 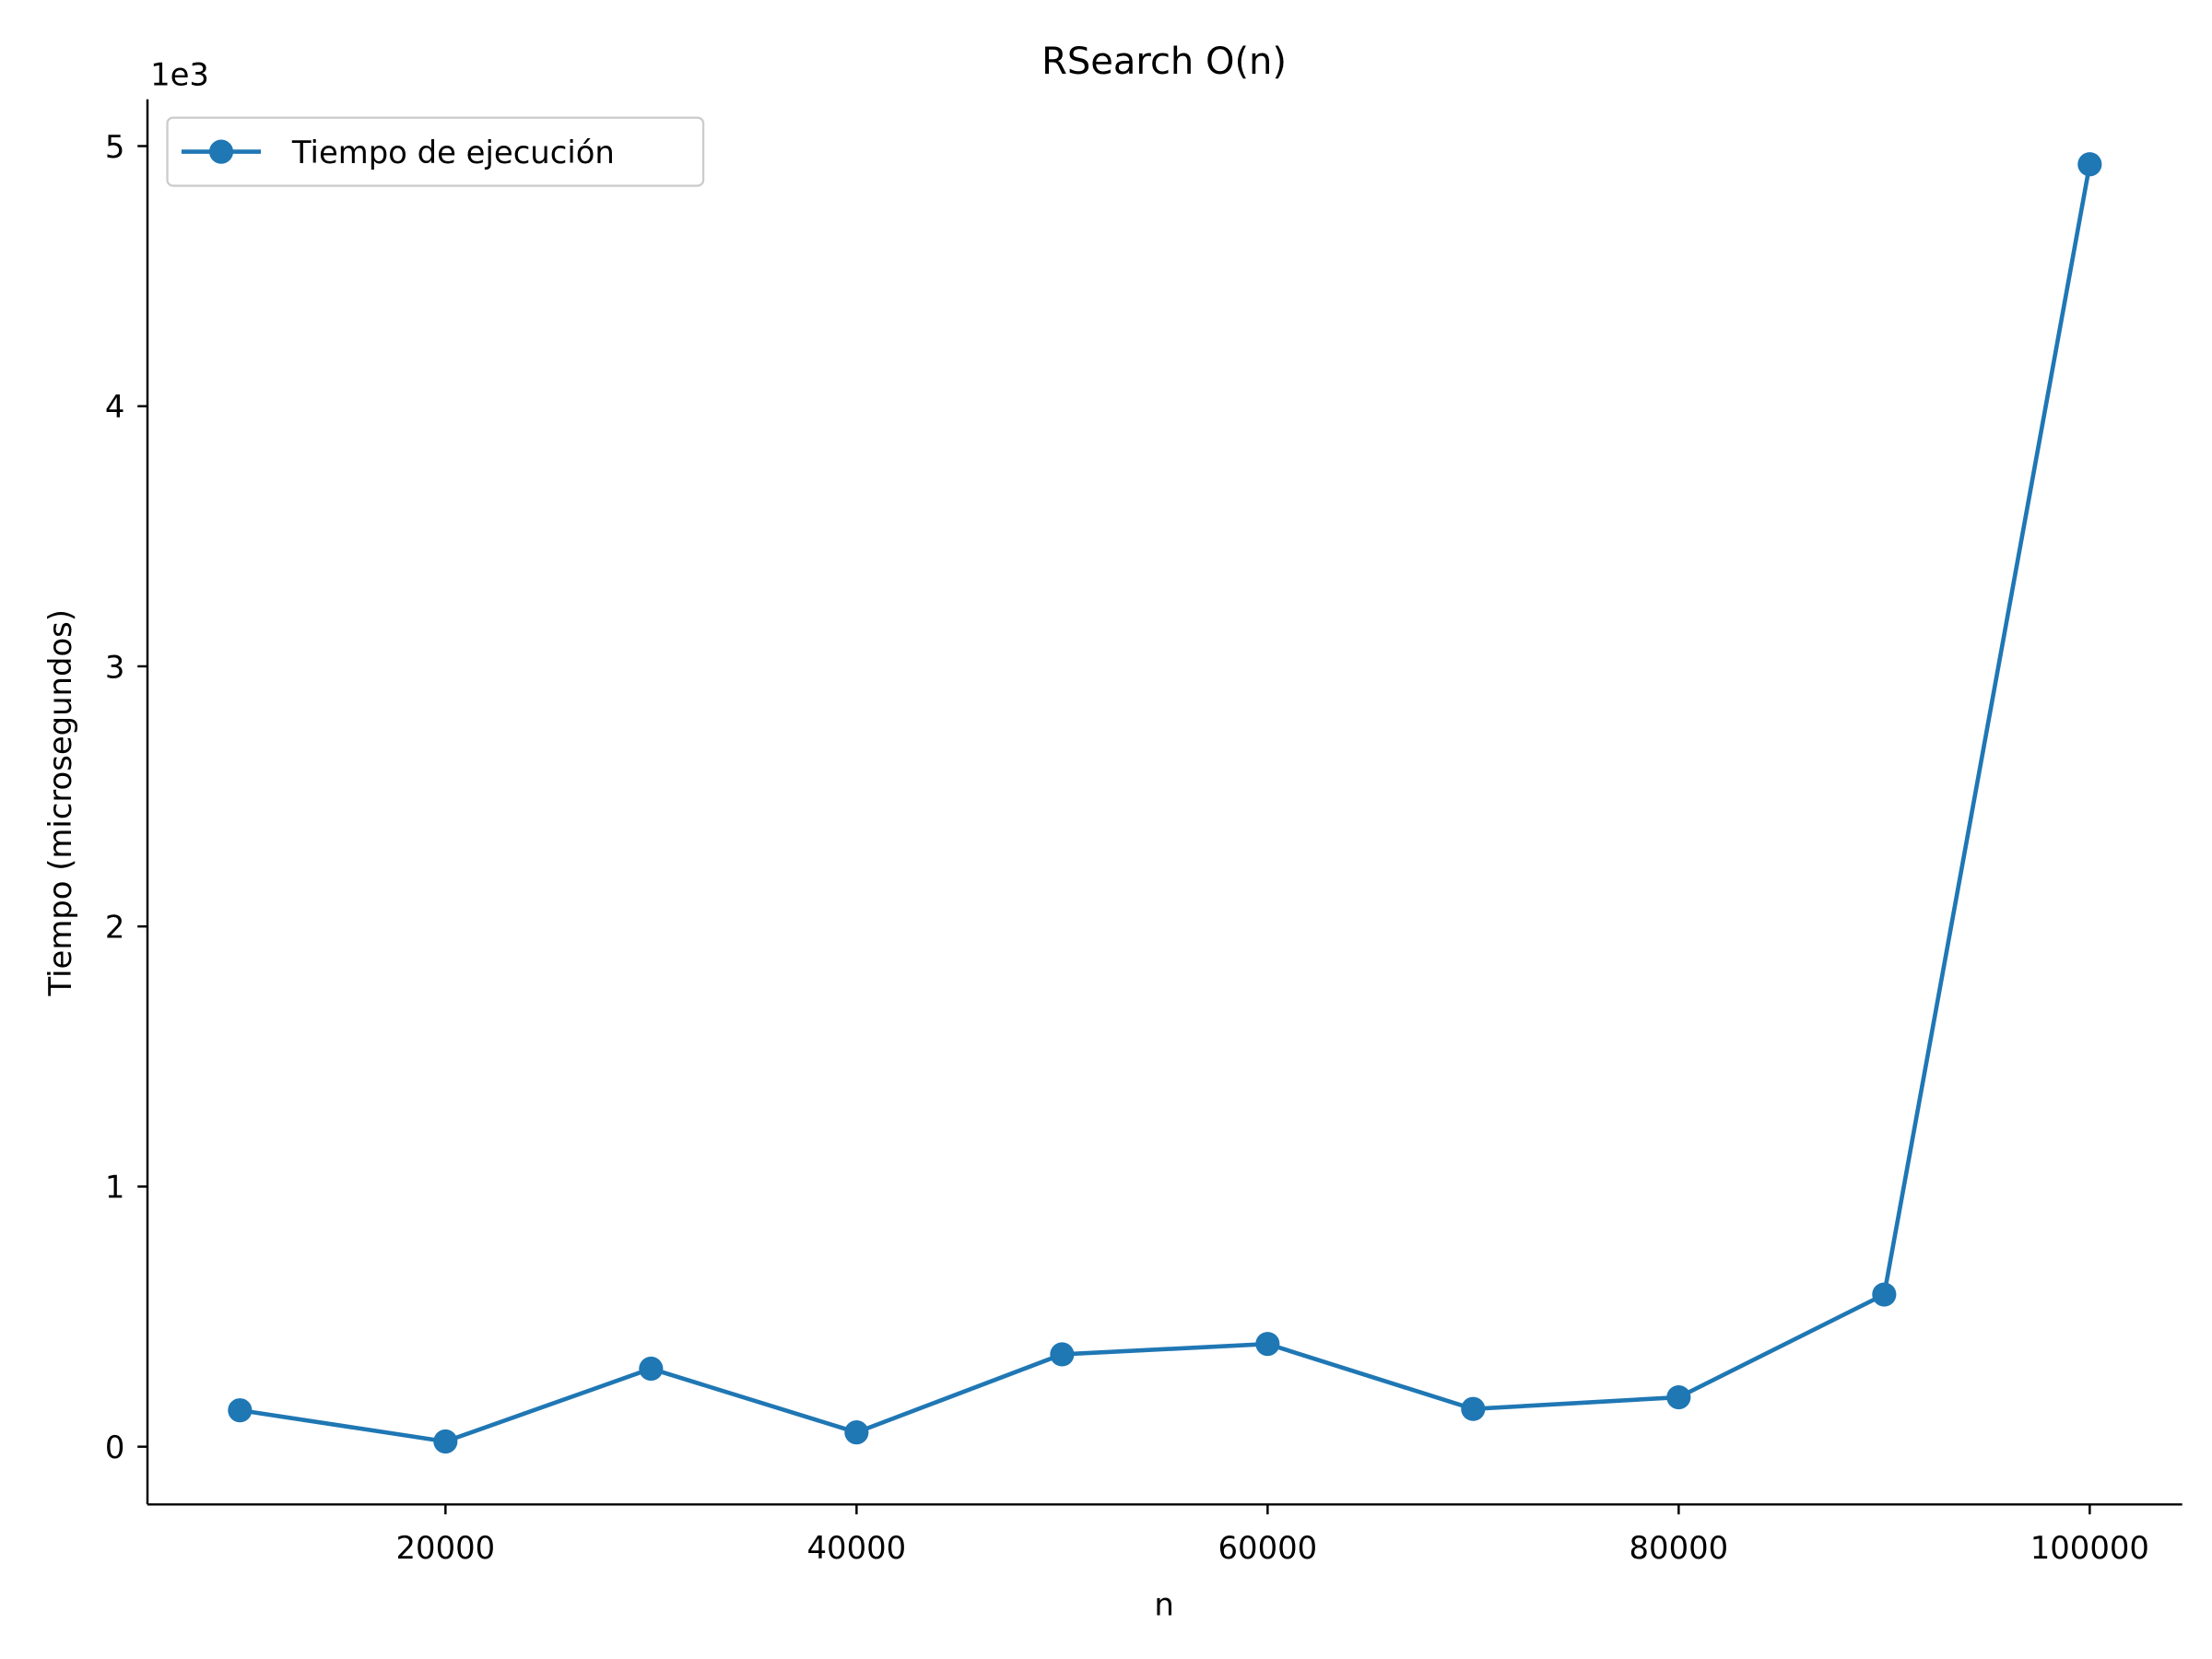 I want to click on y-tick-label: 4, so click(x=115, y=407).